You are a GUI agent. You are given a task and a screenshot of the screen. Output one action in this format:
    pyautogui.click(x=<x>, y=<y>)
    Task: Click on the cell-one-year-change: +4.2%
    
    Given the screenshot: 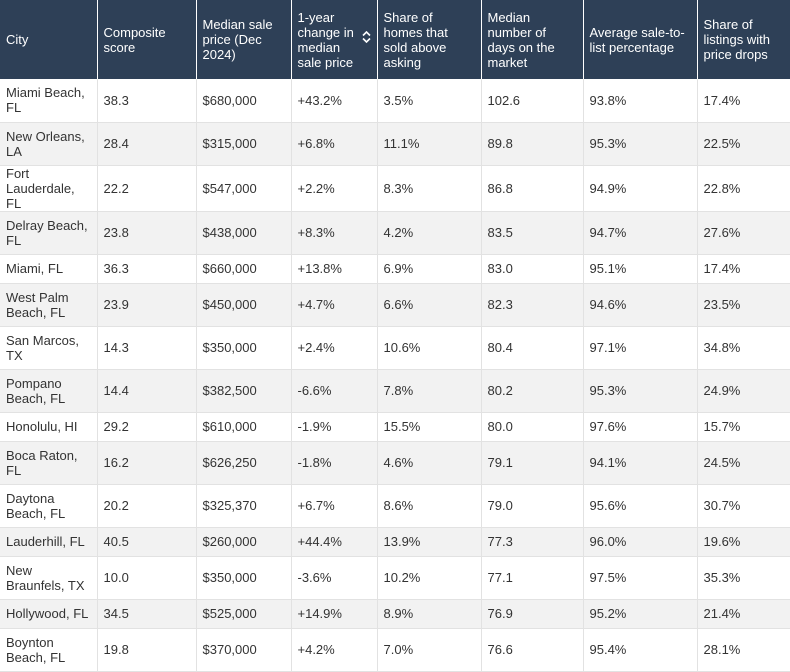 What is the action you would take?
    pyautogui.click(x=334, y=650)
    